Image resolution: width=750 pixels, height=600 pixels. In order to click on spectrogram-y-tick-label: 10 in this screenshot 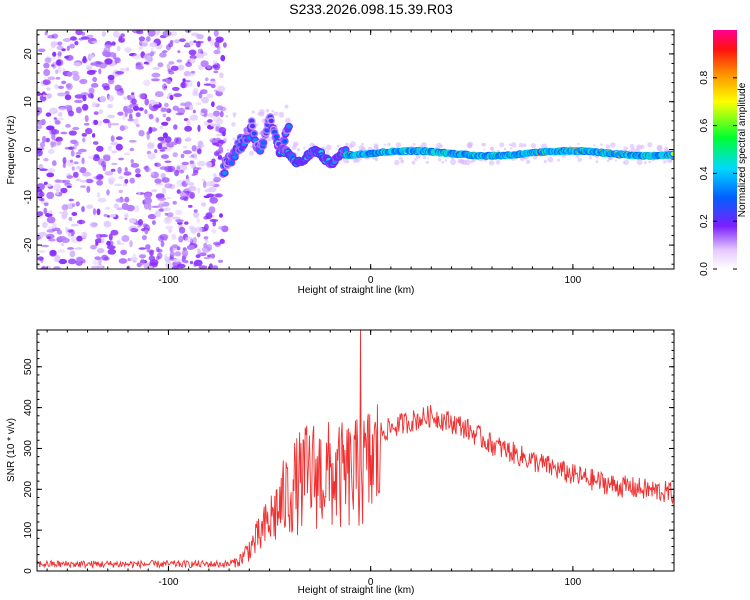, I will do `click(28, 102)`.